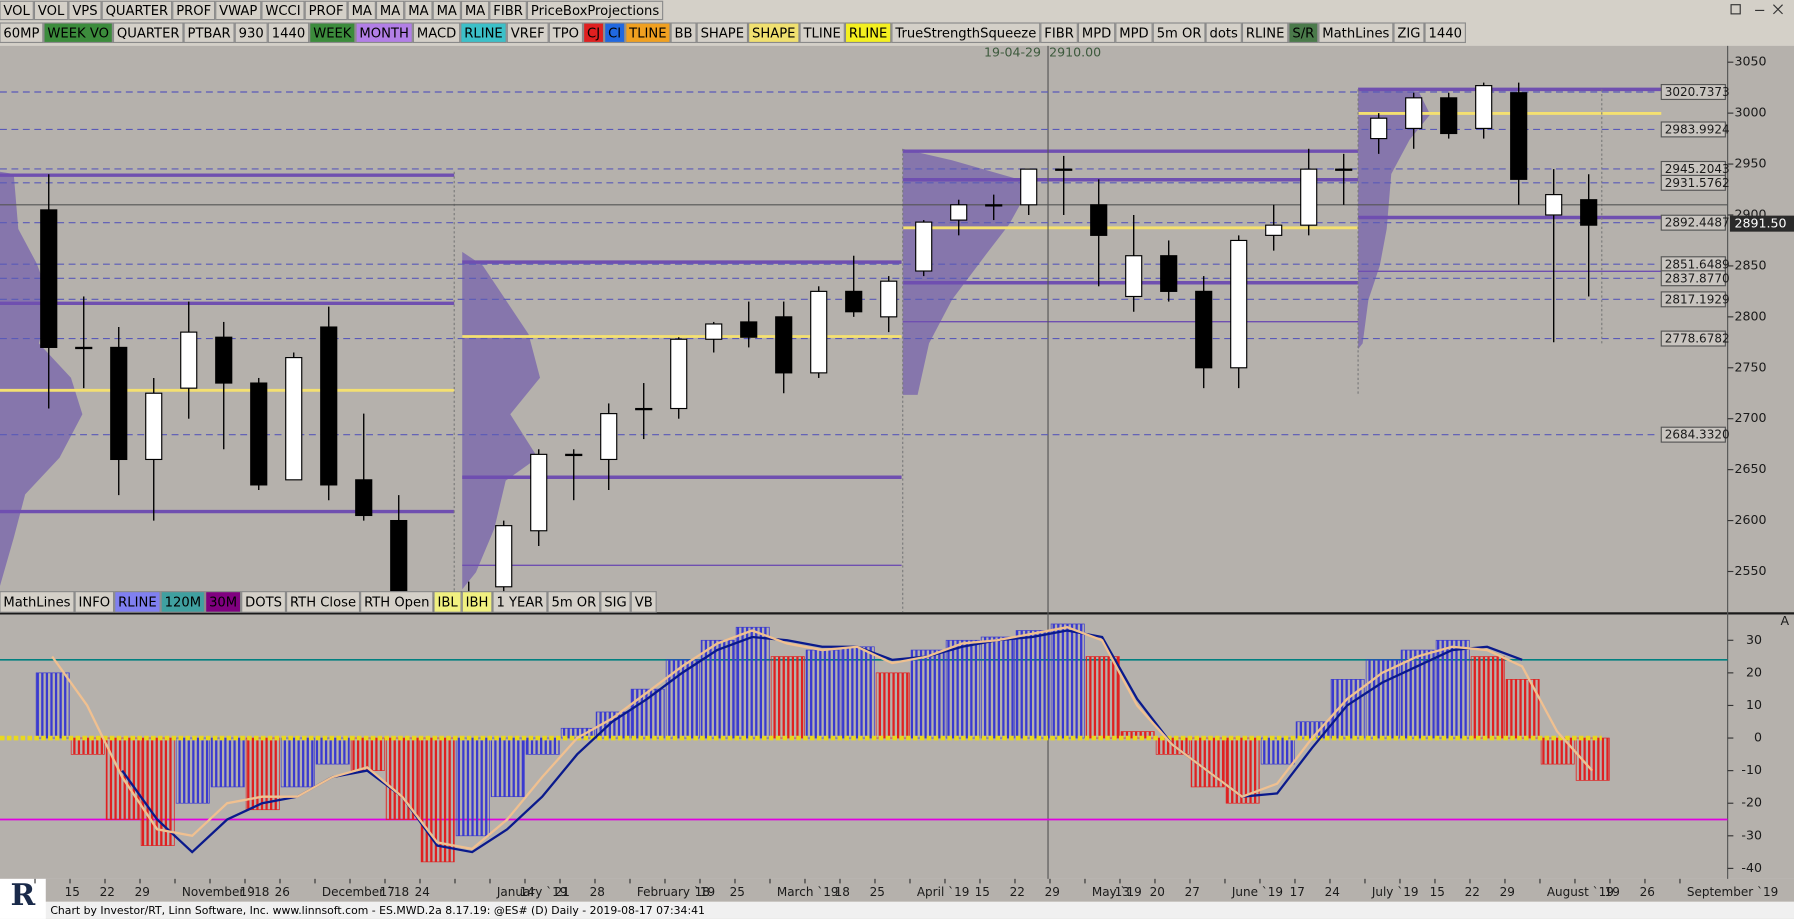  I want to click on toolbar-button: TPO, so click(566, 33).